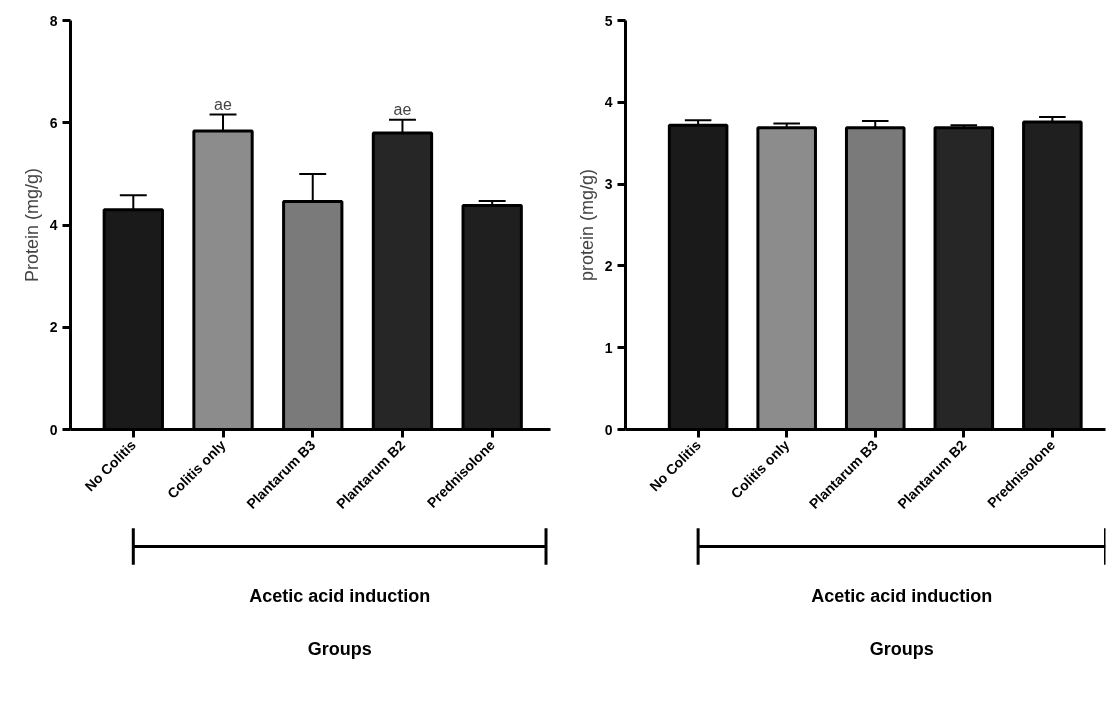 The image size is (1115, 707). What do you see at coordinates (586, 225) in the screenshot?
I see `y-axis-title: protein (mg/g)` at bounding box center [586, 225].